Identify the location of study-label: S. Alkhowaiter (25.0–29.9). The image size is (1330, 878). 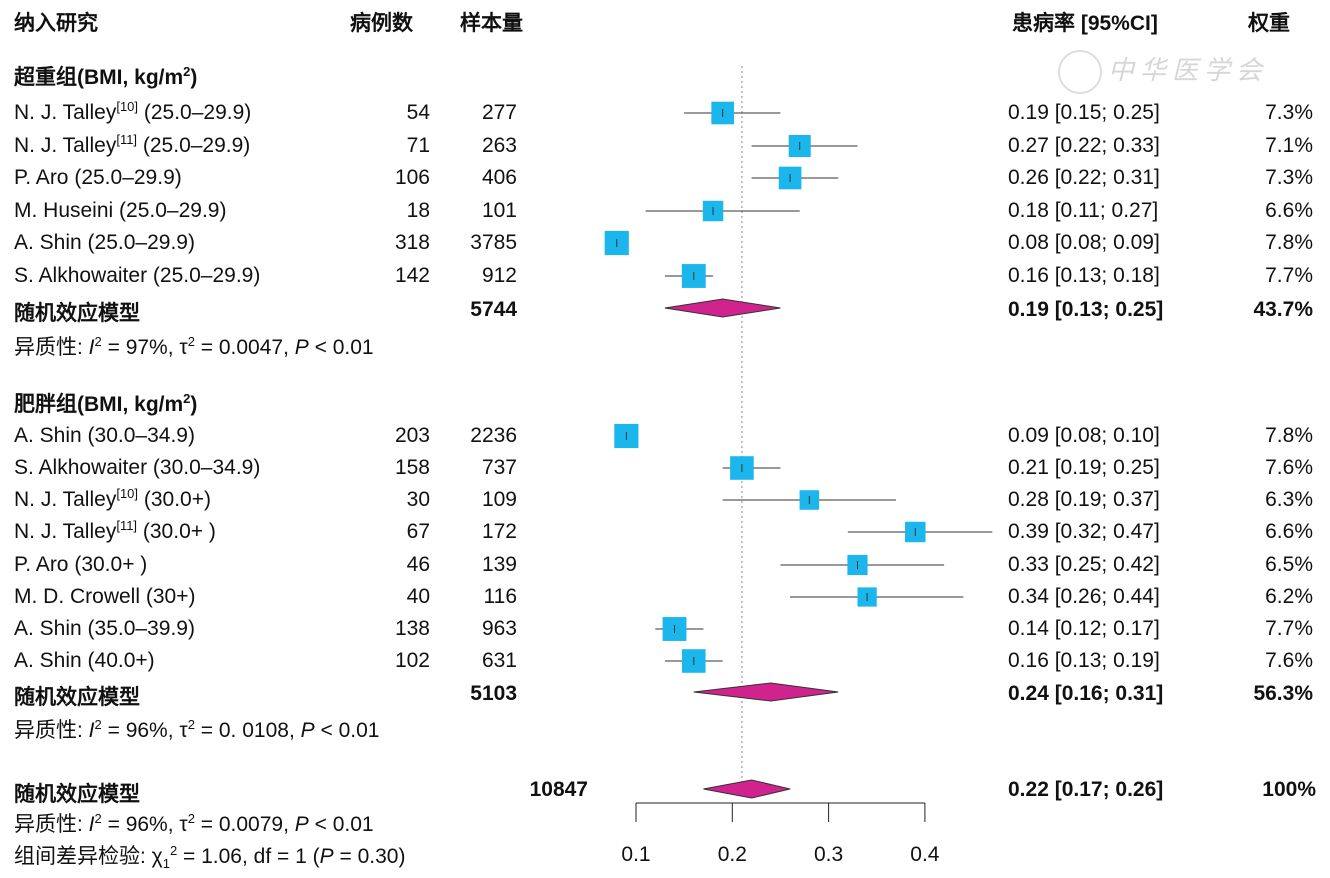
(137, 276).